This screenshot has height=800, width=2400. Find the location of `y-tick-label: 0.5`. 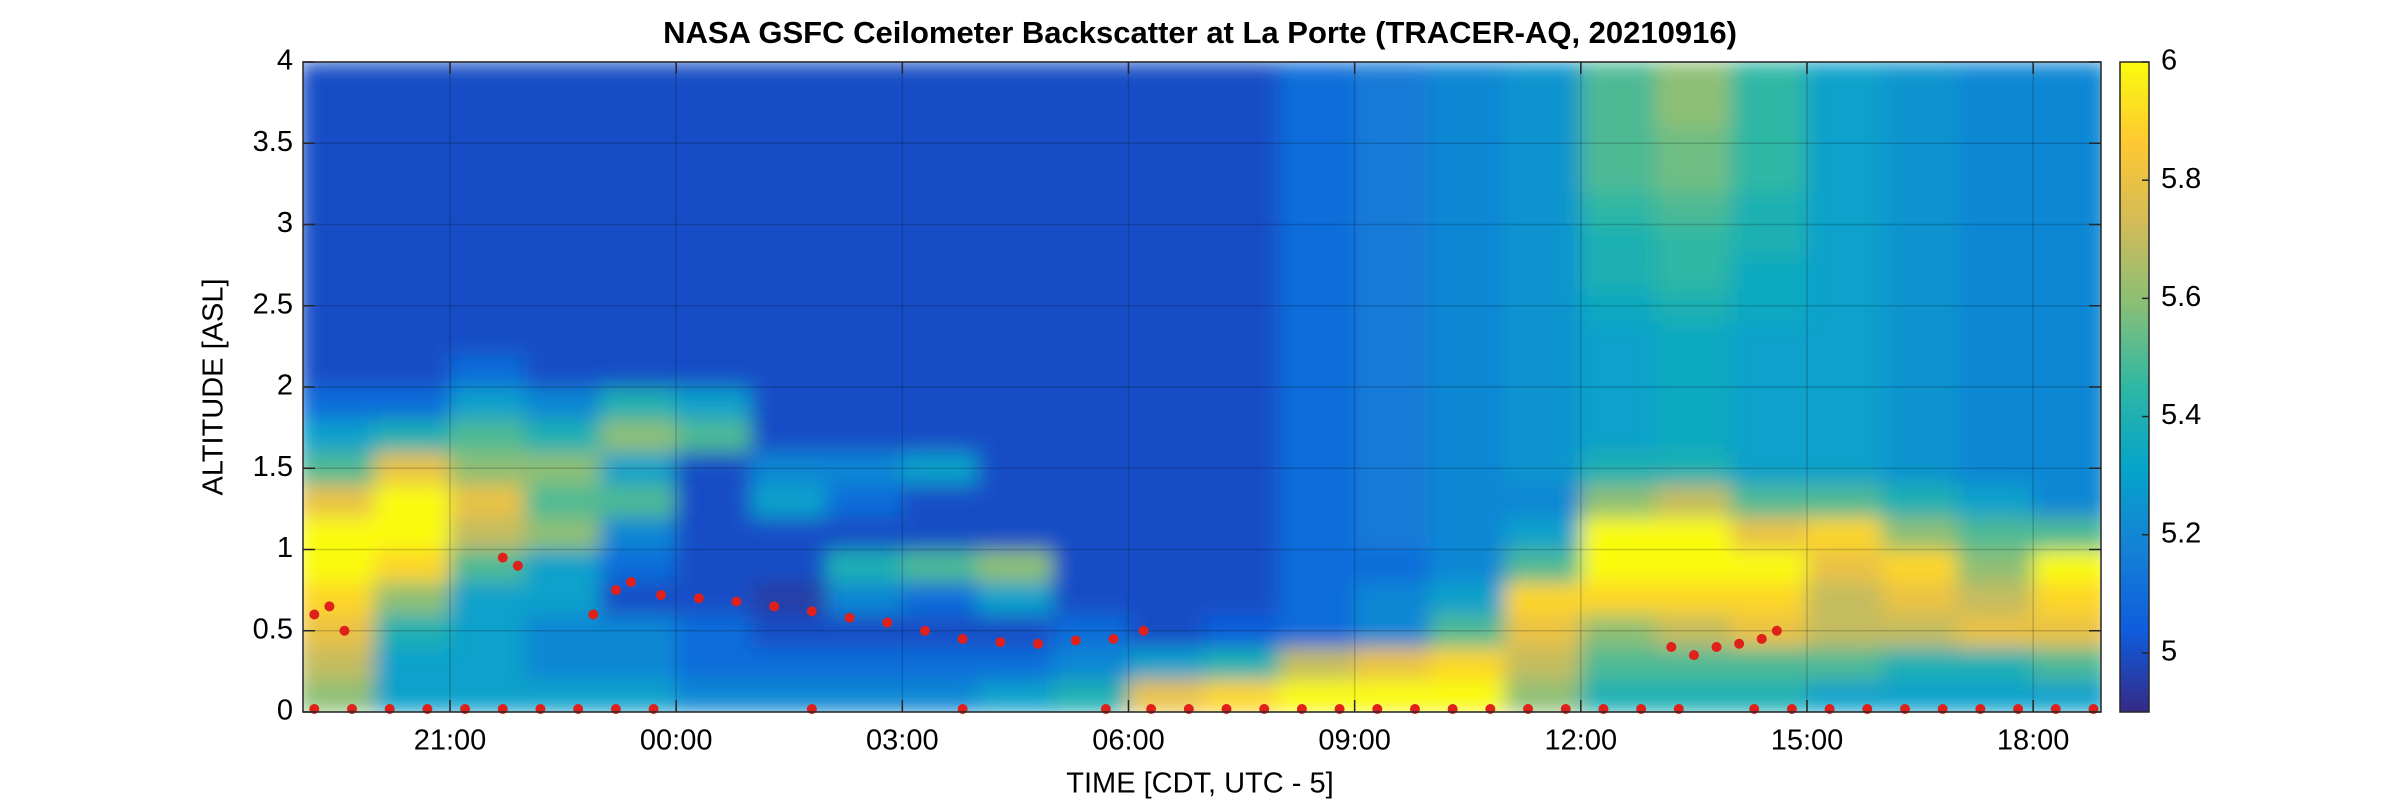

y-tick-label: 0.5 is located at coordinates (273, 629).